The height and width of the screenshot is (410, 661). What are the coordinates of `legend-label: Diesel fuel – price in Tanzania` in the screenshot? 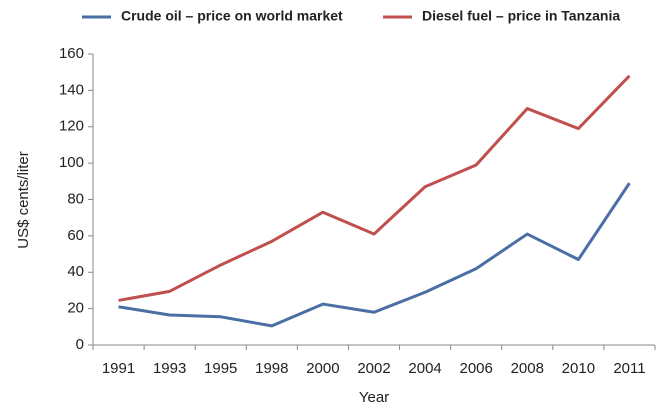 It's located at (521, 16).